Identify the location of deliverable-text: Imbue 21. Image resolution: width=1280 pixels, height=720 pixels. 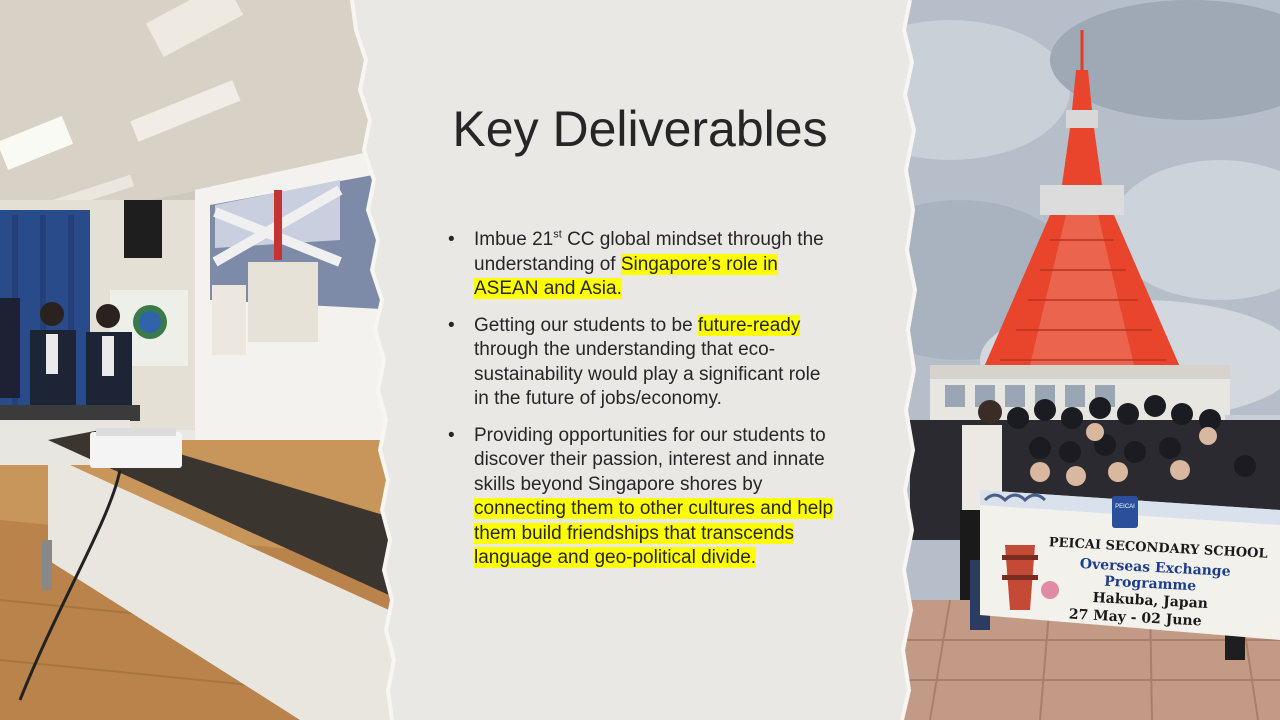
(514, 239).